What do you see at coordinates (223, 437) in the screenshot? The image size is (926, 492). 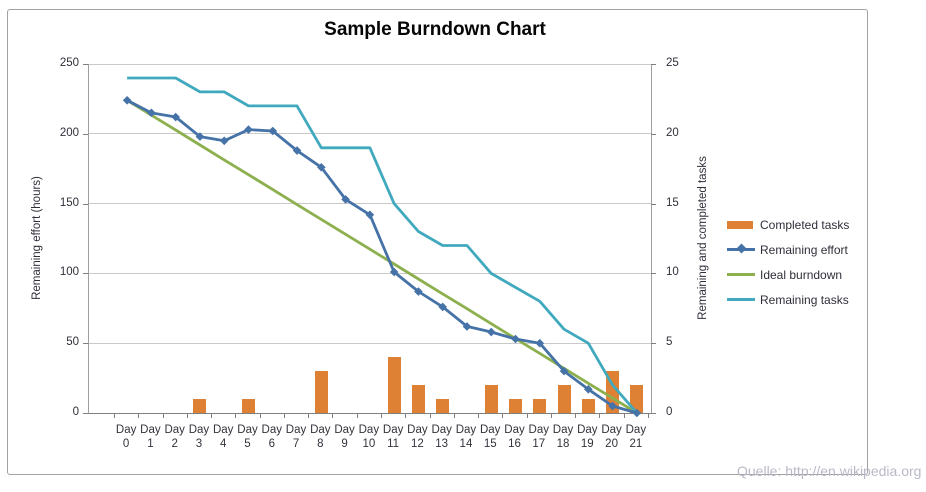 I see `x-axis-label: Day 4` at bounding box center [223, 437].